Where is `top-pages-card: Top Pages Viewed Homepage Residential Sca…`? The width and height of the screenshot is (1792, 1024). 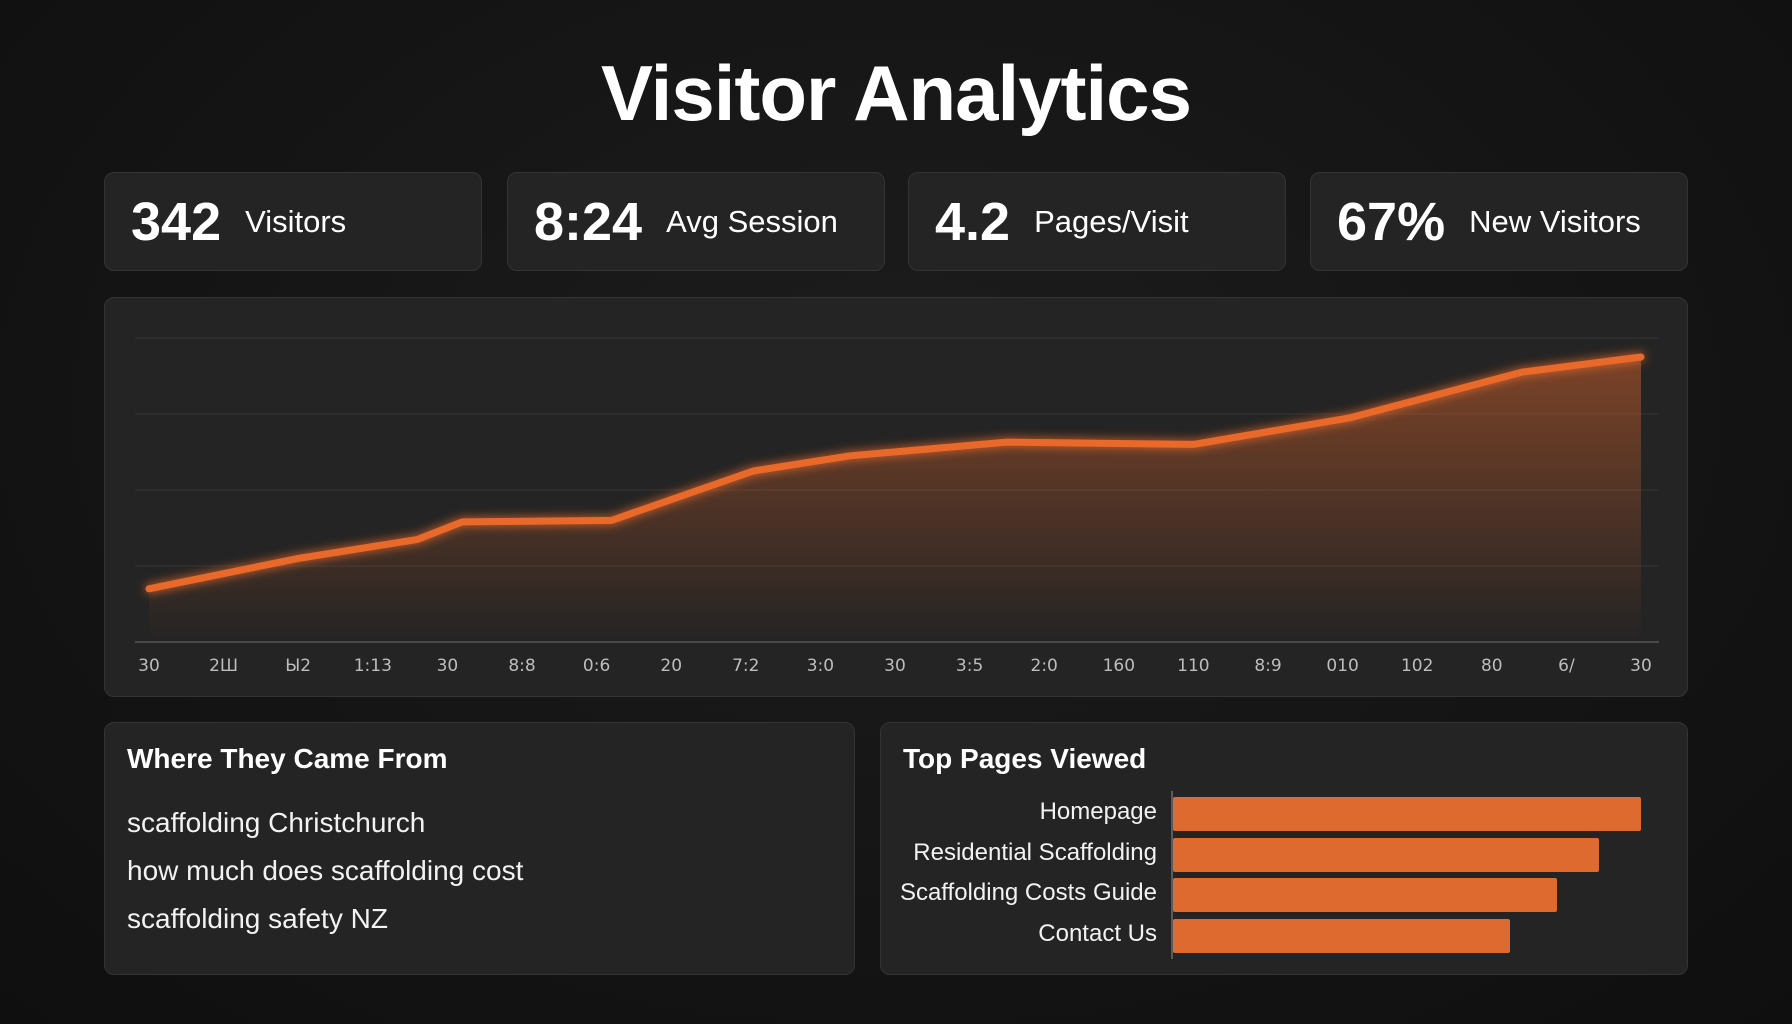 top-pages-card: Top Pages Viewed Homepage Residential Sca… is located at coordinates (1284, 848).